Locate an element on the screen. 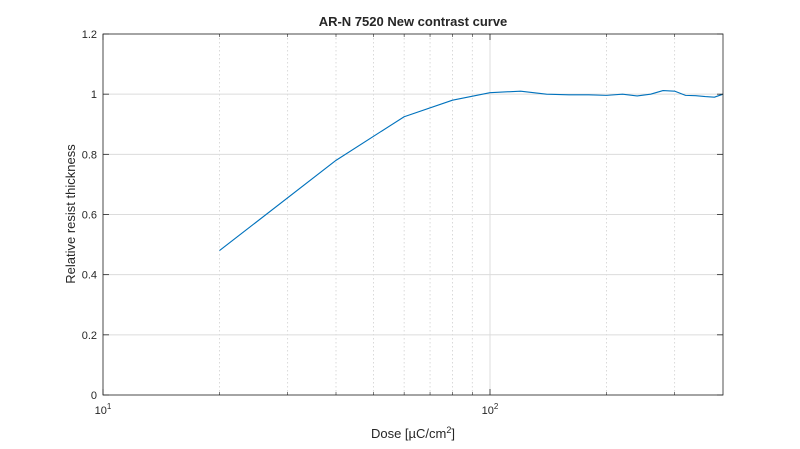 The image size is (800, 449). y-tick-label: 0.2 is located at coordinates (89, 336).